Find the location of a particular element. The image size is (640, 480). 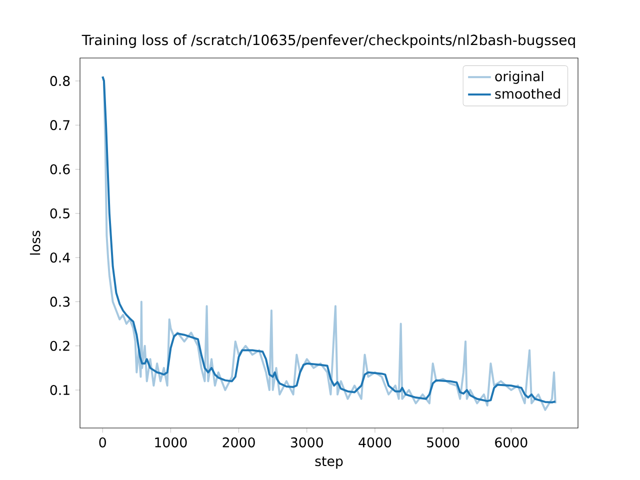

y-tick-label: 0.8 is located at coordinates (60, 81).